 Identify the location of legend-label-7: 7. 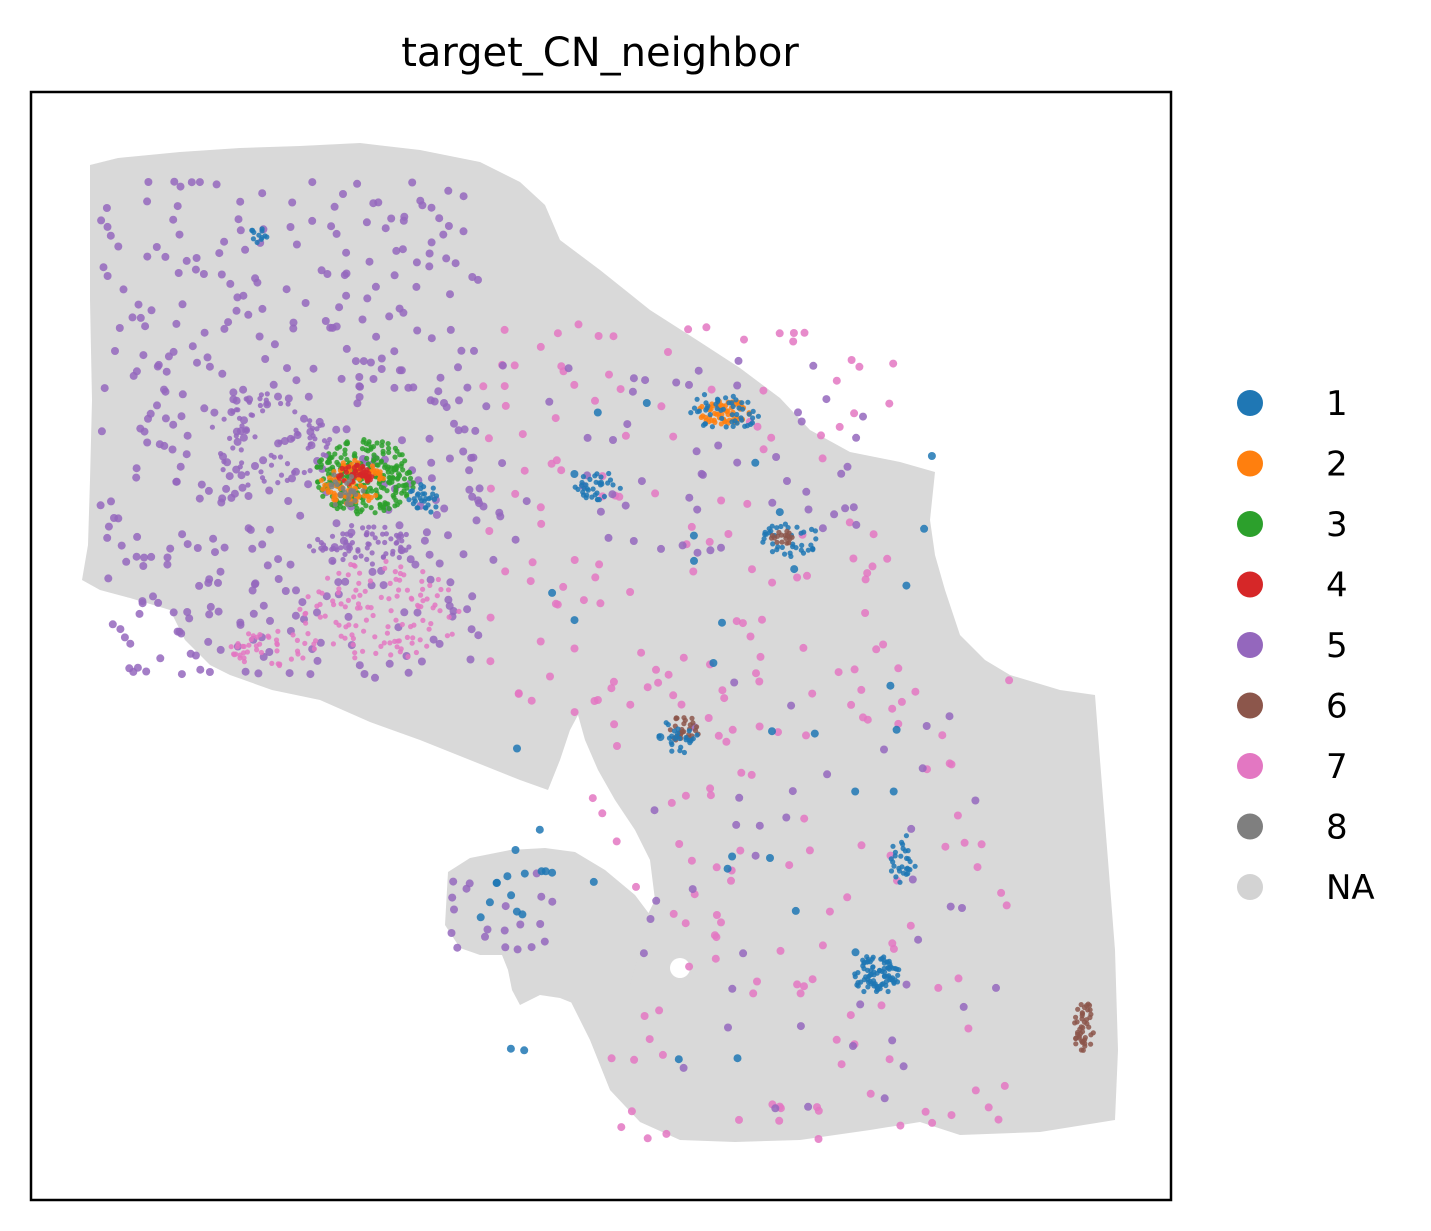
(1337, 767).